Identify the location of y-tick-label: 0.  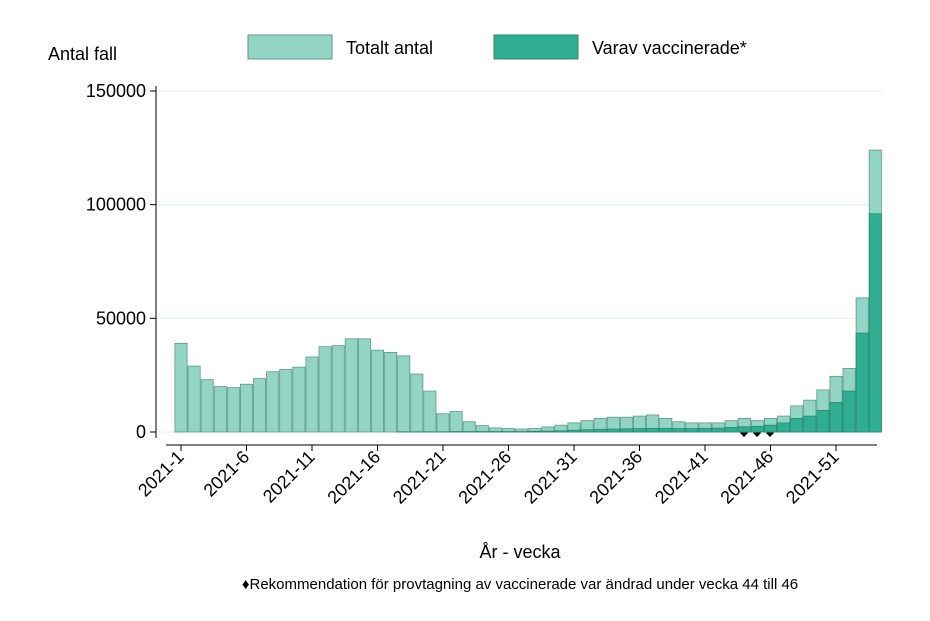
(141, 432).